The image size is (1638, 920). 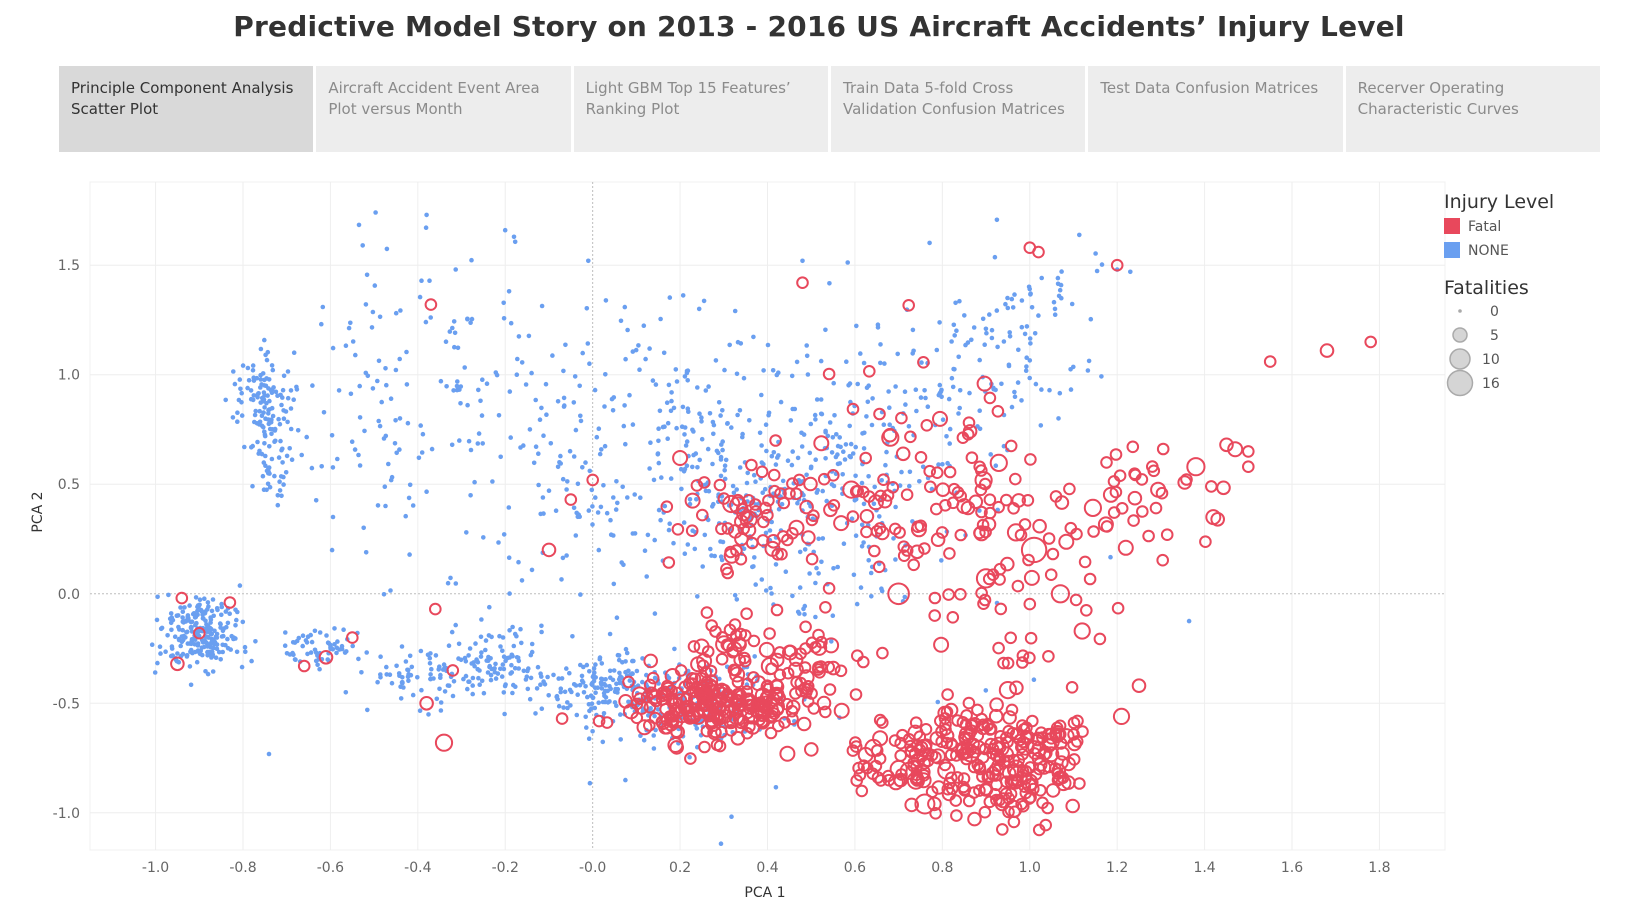 What do you see at coordinates (700, 109) in the screenshot?
I see `tab-feature-ranking-plot: Light GBM Top 15 Features’ Ranking Plot` at bounding box center [700, 109].